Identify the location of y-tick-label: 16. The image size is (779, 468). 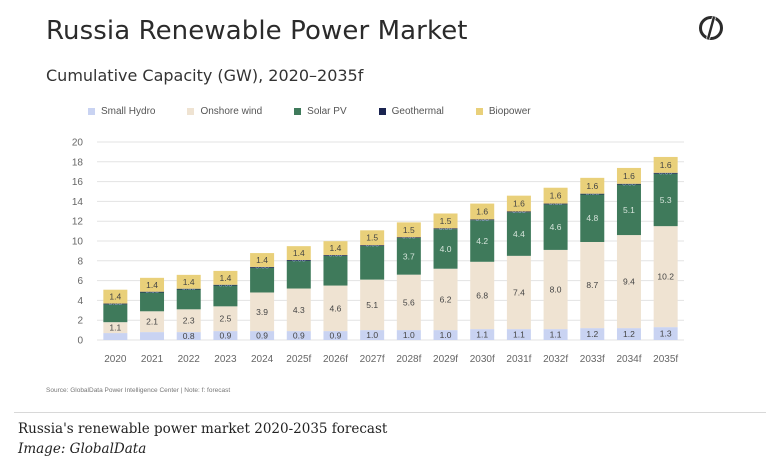
(78, 182).